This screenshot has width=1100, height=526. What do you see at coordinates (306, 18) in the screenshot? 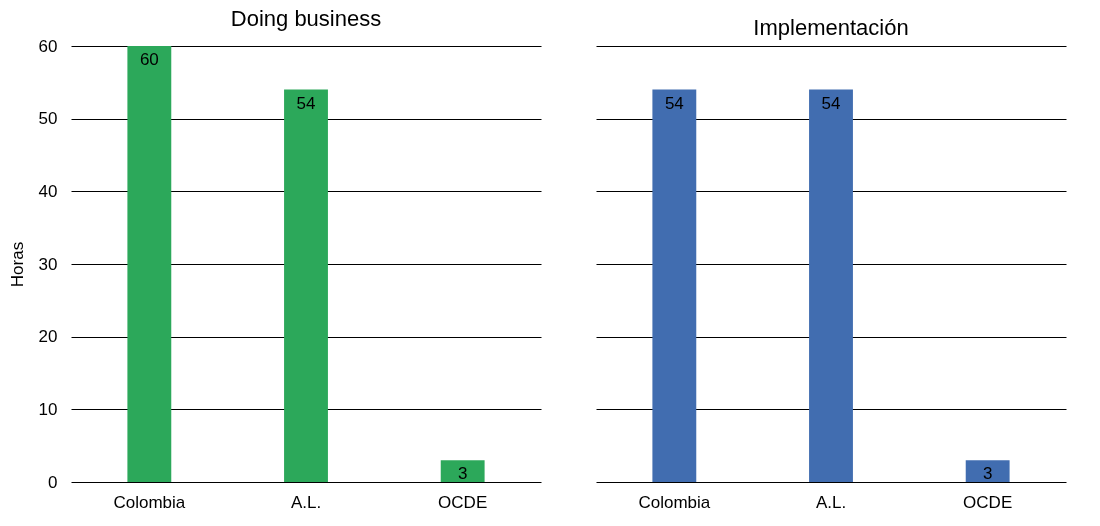
I see `chart-title: Doing business` at bounding box center [306, 18].